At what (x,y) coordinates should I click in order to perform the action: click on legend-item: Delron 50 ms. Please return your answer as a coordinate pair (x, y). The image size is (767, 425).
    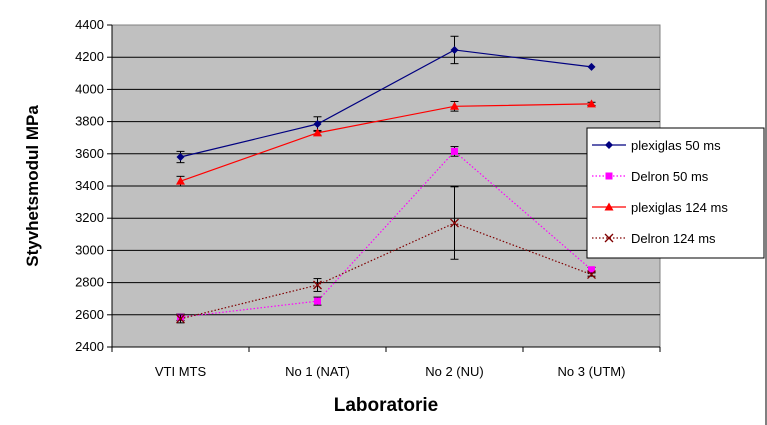
    Looking at the image, I should click on (650, 176).